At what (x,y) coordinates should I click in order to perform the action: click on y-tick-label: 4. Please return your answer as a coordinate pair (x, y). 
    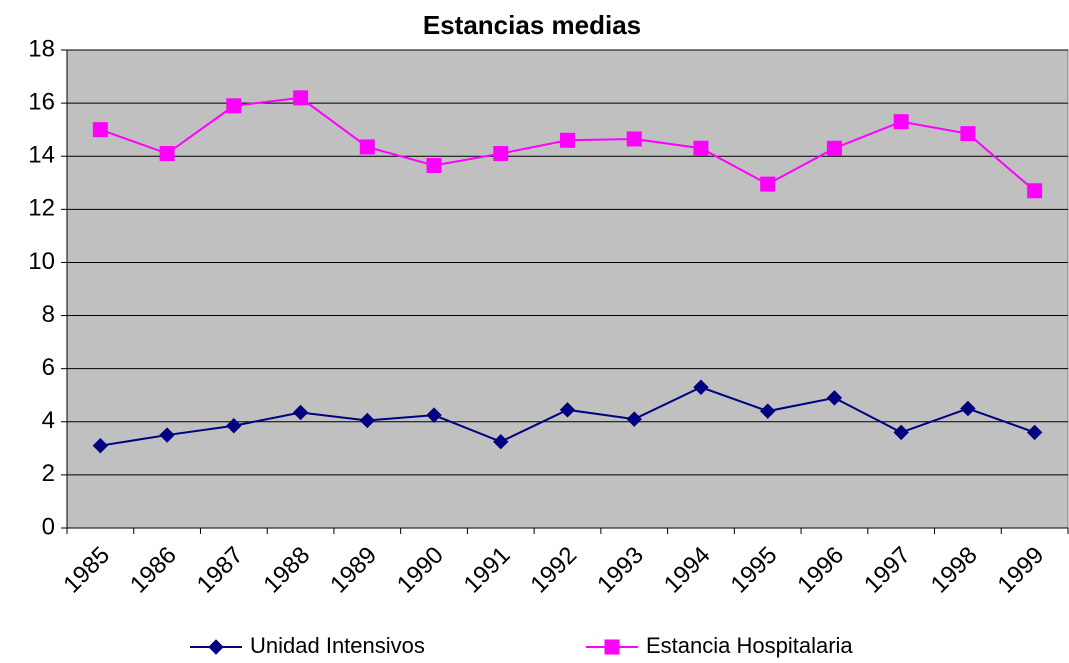
    Looking at the image, I should click on (48, 420).